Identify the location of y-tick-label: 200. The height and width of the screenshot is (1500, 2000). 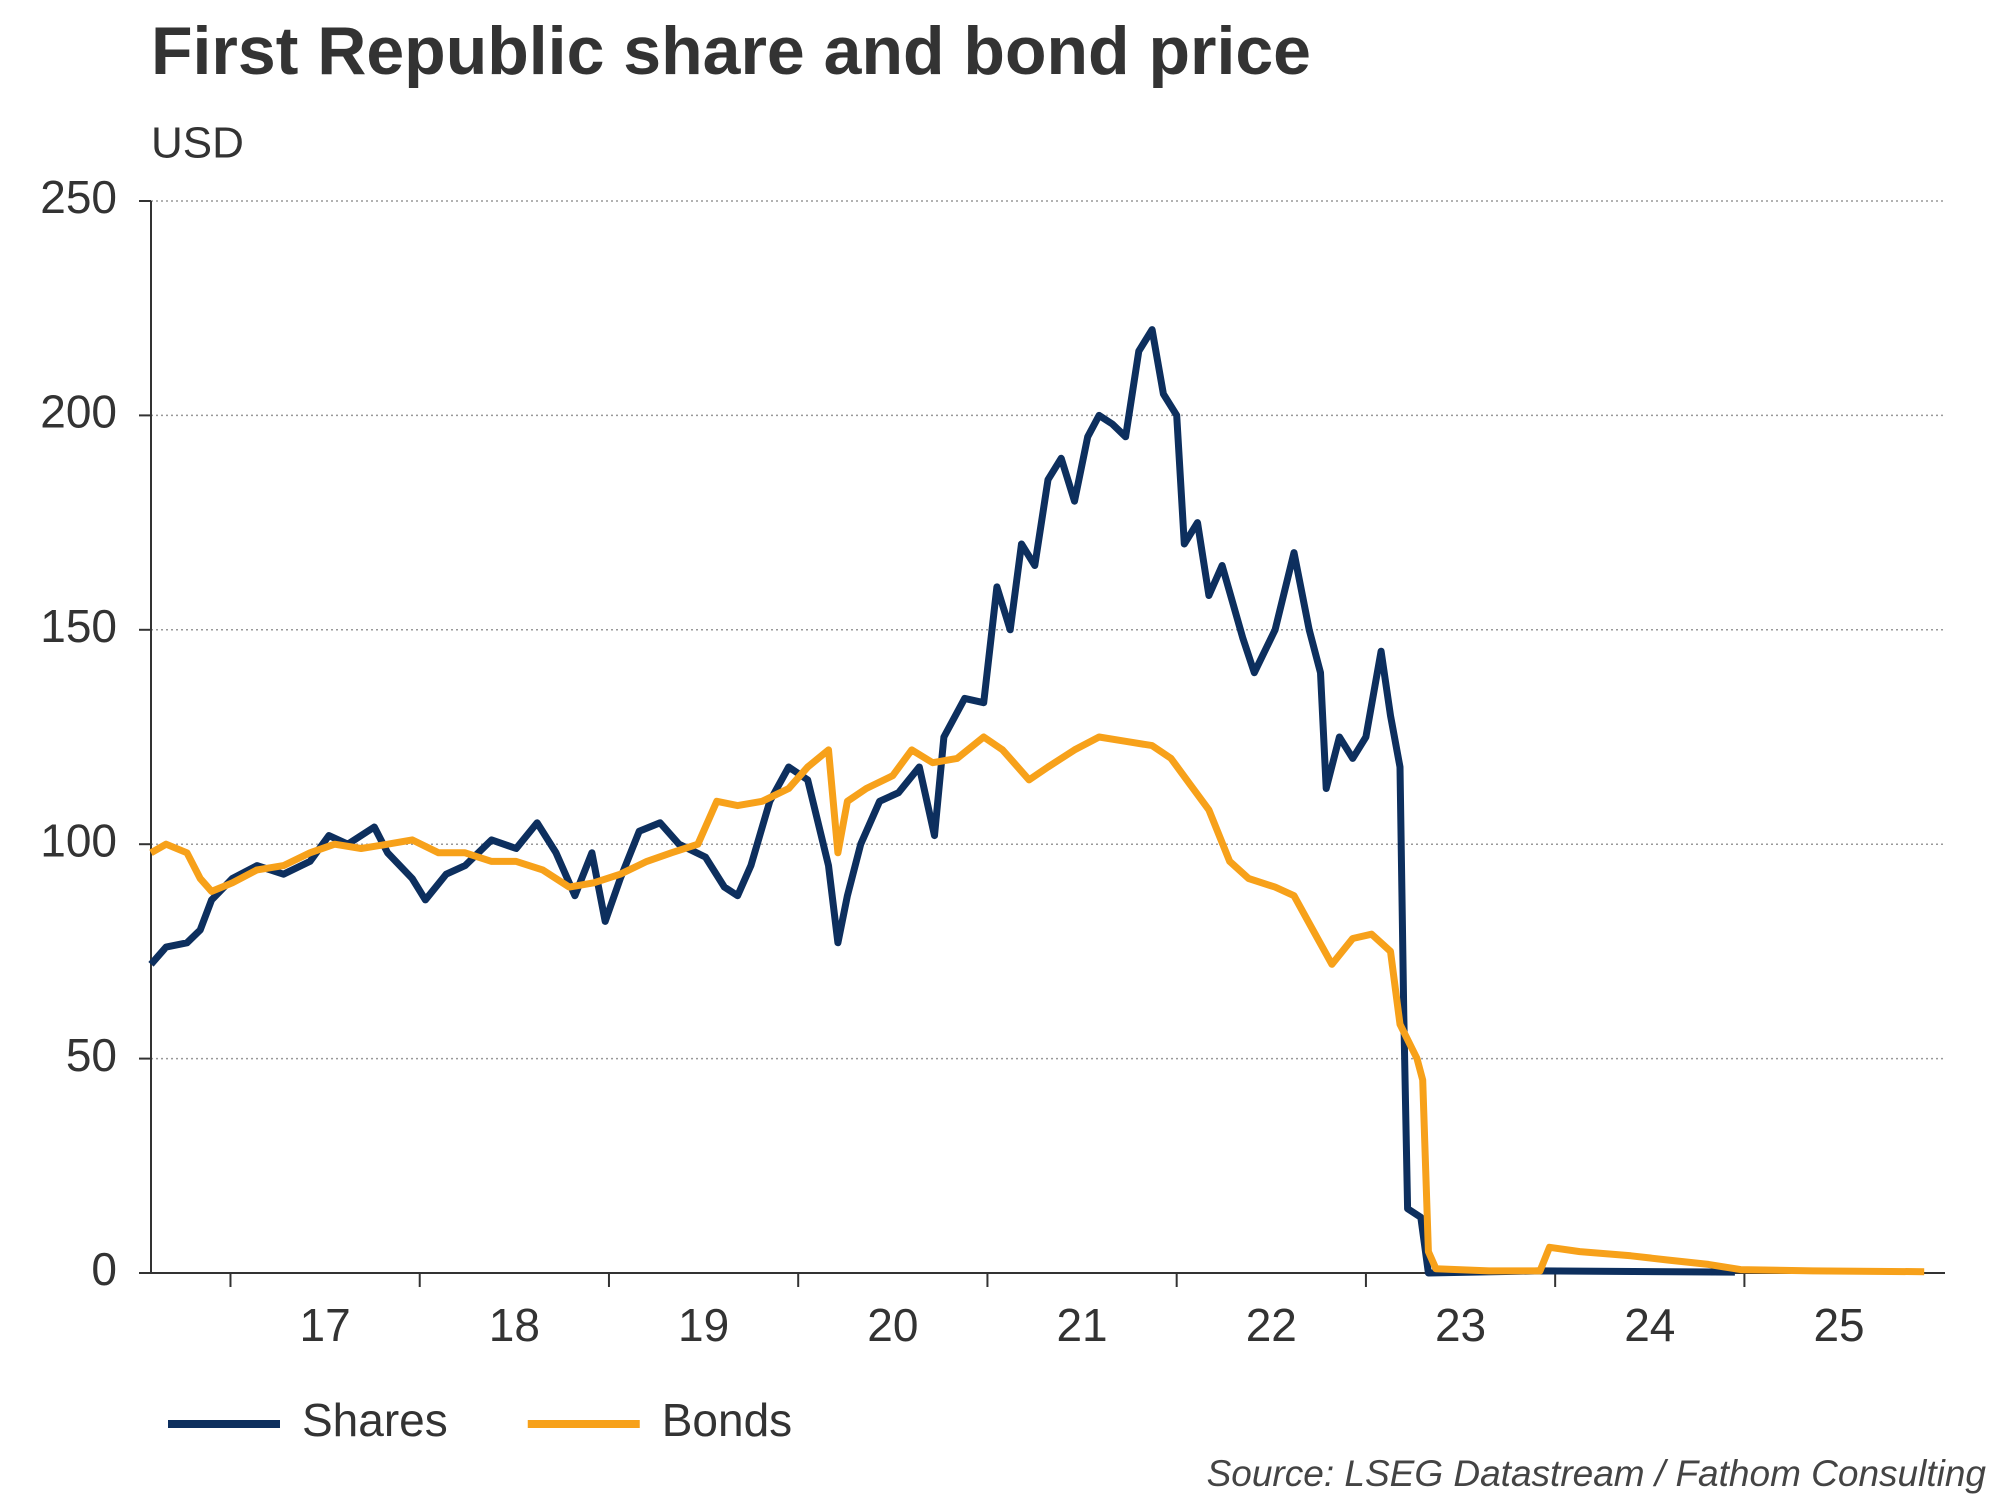
(78, 412).